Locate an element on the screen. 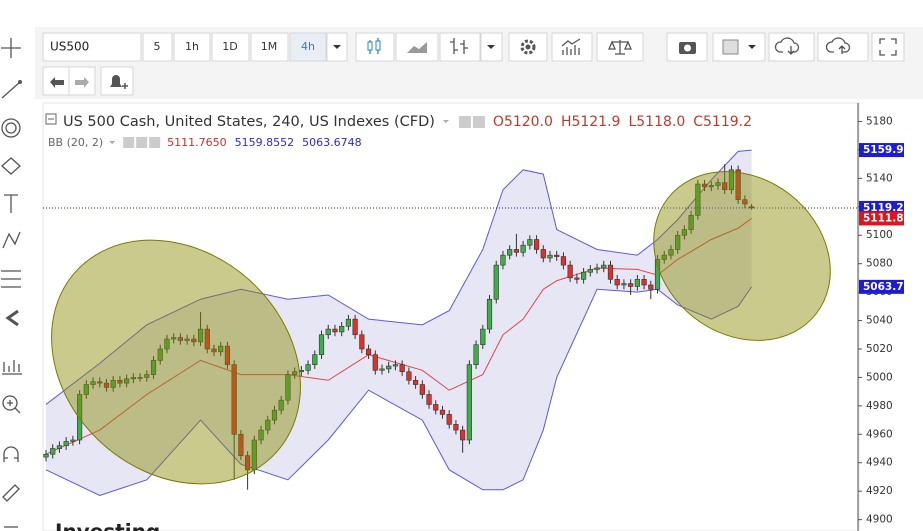 The height and width of the screenshot is (531, 923). measure-tool is located at coordinates (12, 367).